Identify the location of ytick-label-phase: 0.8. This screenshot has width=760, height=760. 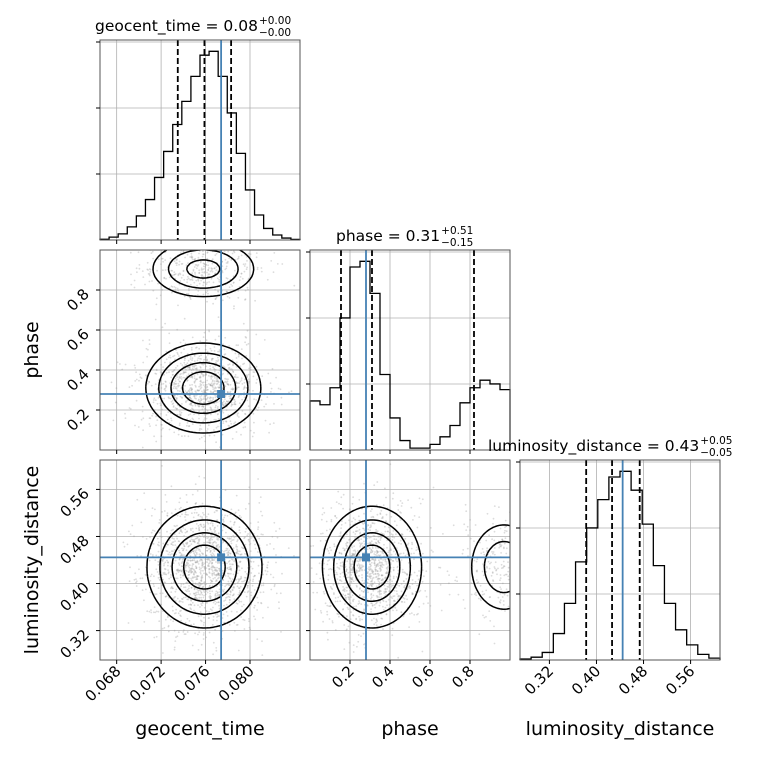
(78, 300).